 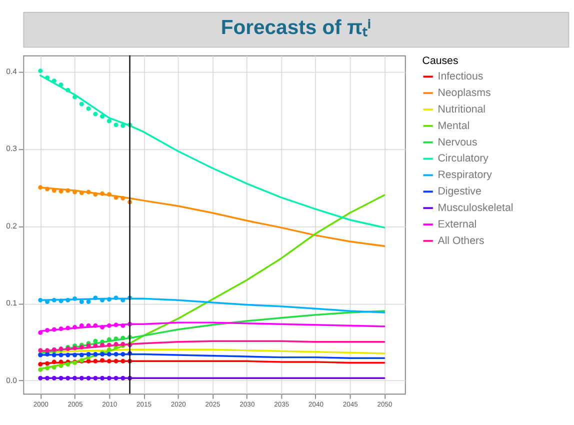 What do you see at coordinates (461, 76) in the screenshot?
I see `legend-label: Infectious` at bounding box center [461, 76].